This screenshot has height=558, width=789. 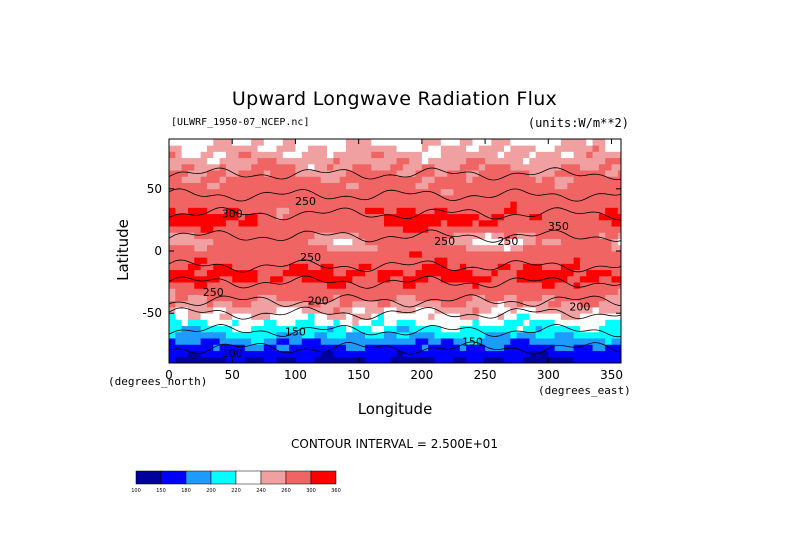 I want to click on x-tick-label: 350, so click(x=611, y=375).